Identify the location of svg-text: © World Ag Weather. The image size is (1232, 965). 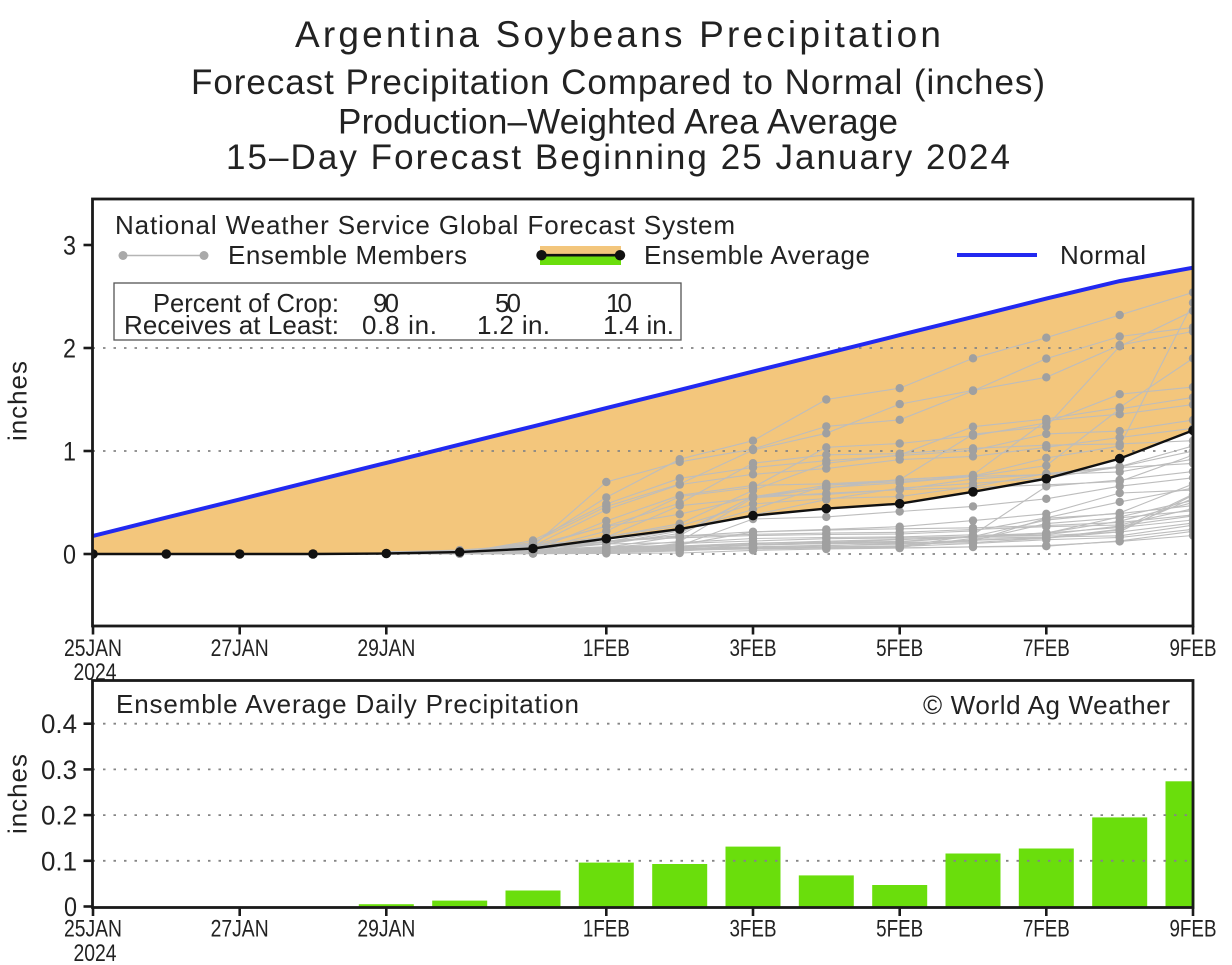
(1046, 705).